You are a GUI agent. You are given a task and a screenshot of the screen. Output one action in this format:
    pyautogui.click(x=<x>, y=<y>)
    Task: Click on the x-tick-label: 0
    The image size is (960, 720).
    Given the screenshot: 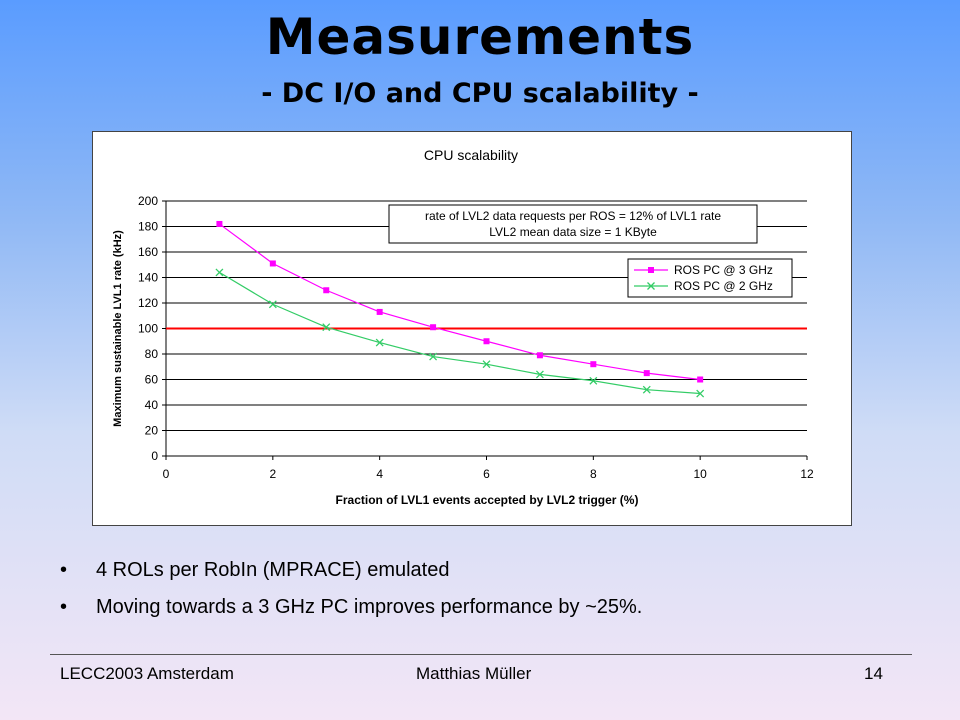 What is the action you would take?
    pyautogui.click(x=166, y=474)
    